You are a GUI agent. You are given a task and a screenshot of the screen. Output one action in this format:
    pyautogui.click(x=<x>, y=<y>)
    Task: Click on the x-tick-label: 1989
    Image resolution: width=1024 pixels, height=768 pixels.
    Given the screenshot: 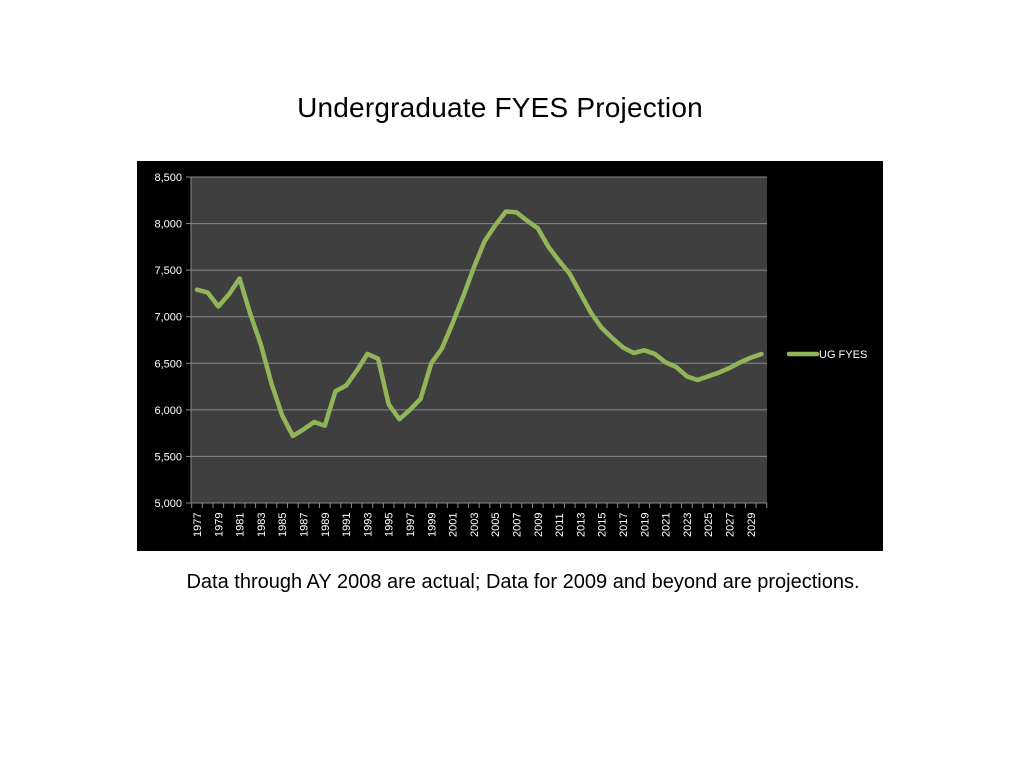 What is the action you would take?
    pyautogui.click(x=326, y=525)
    